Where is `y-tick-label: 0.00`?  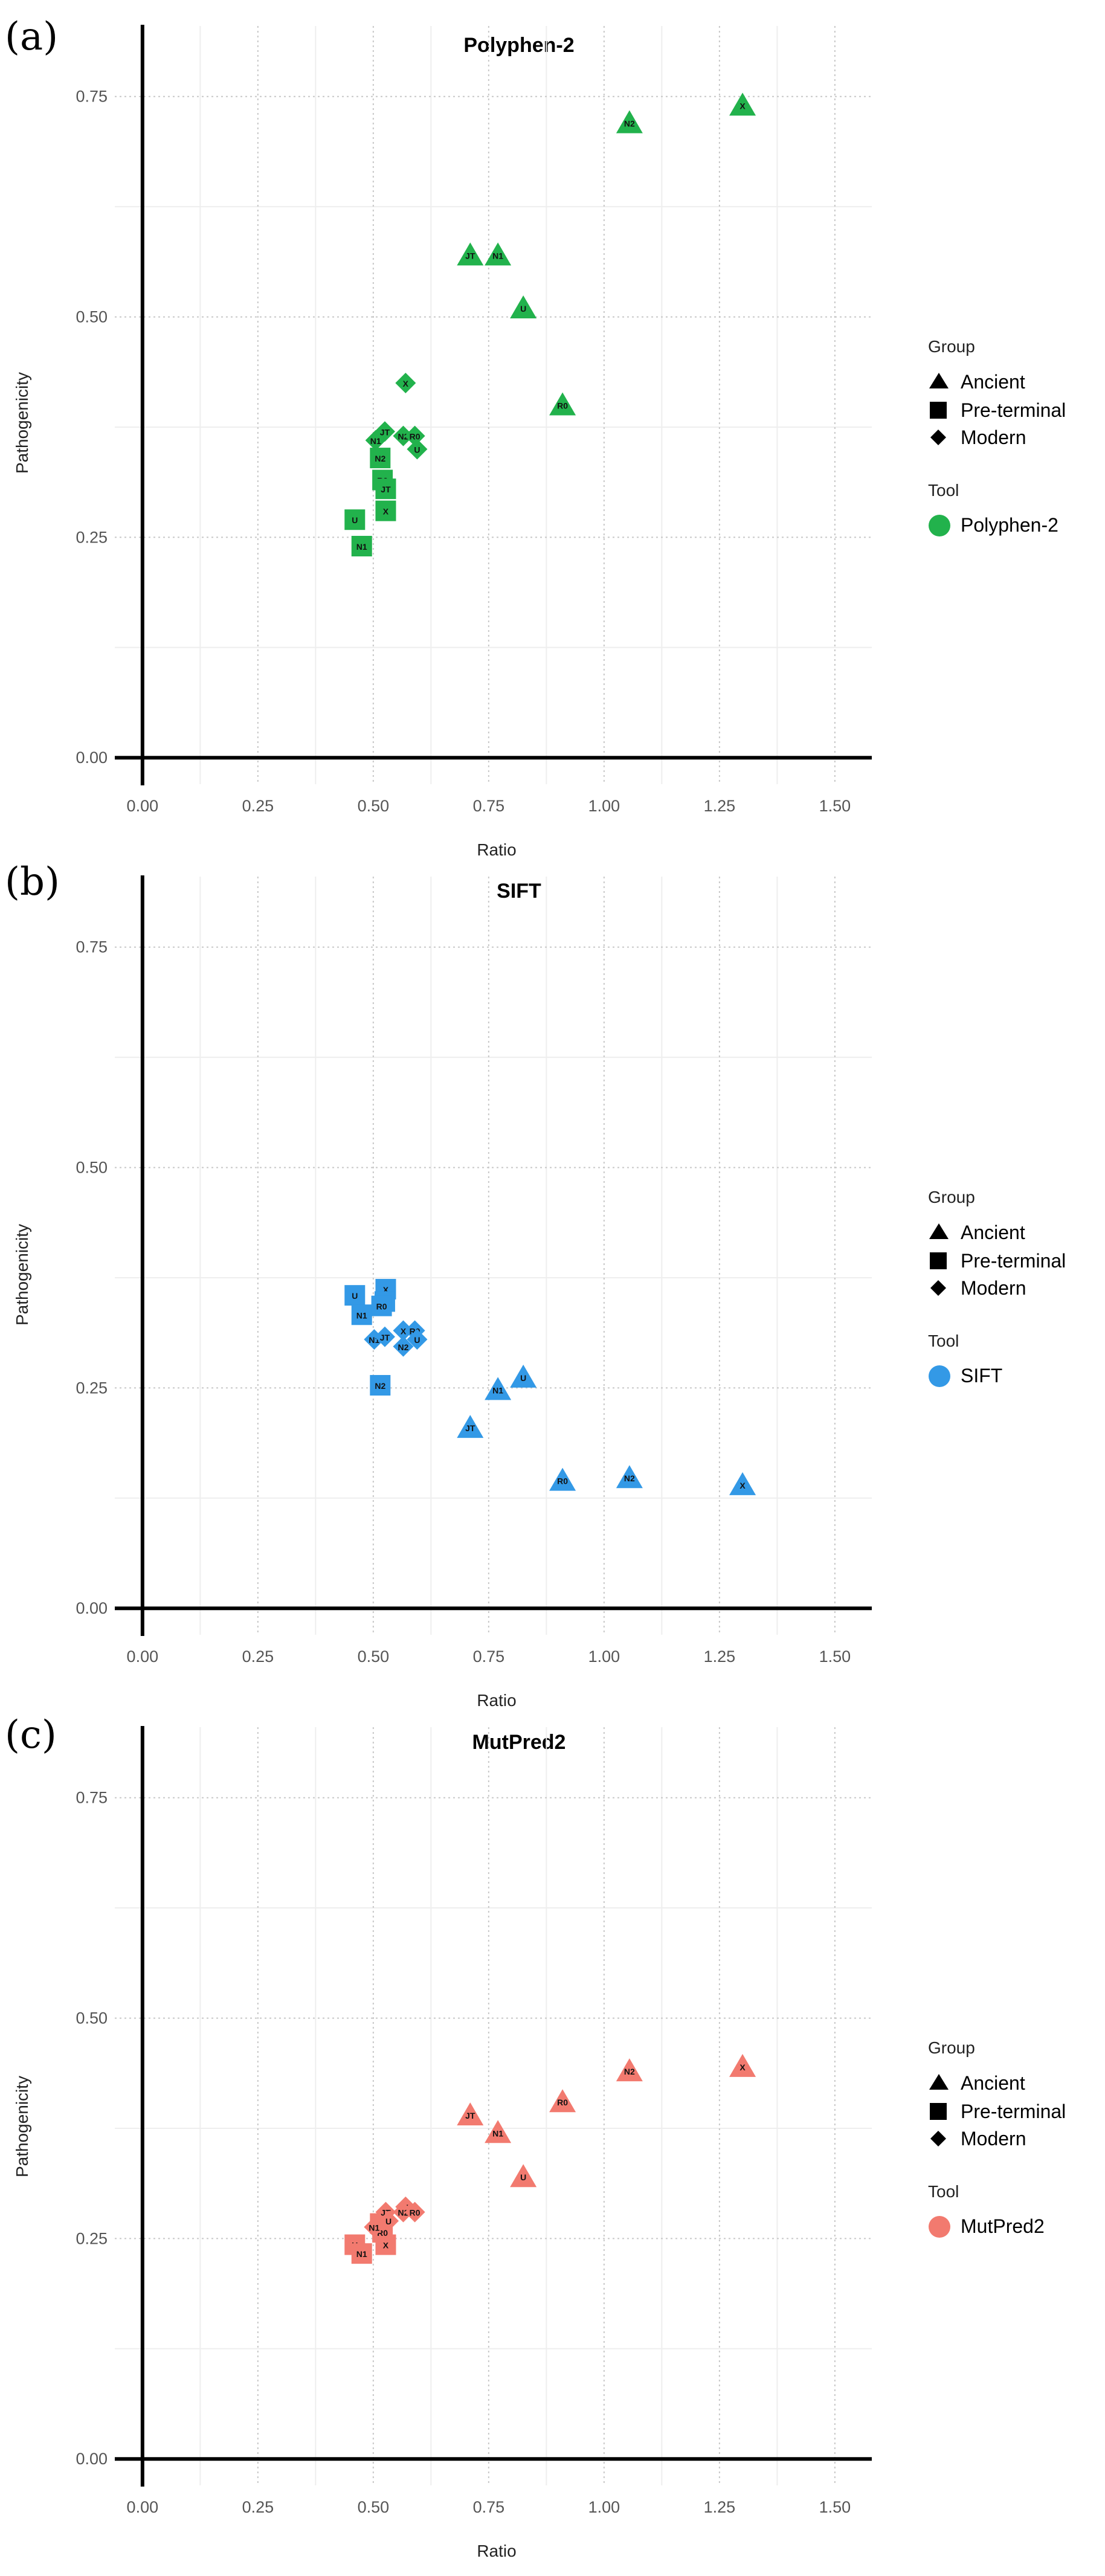 y-tick-label: 0.00 is located at coordinates (92, 2459).